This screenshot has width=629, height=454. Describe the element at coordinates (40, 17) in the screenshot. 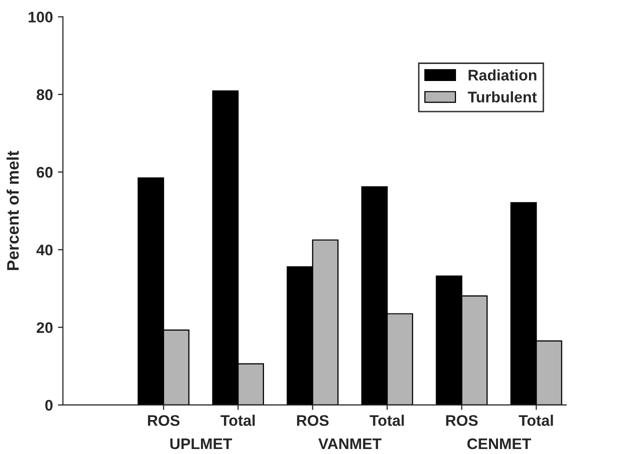

I see `y-tick-label: 100` at that location.